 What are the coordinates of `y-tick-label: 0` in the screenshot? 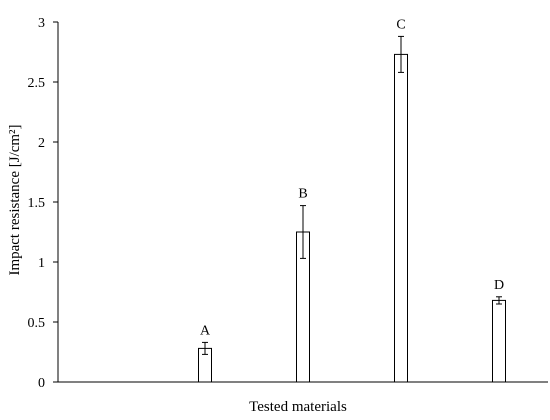 It's located at (41, 383).